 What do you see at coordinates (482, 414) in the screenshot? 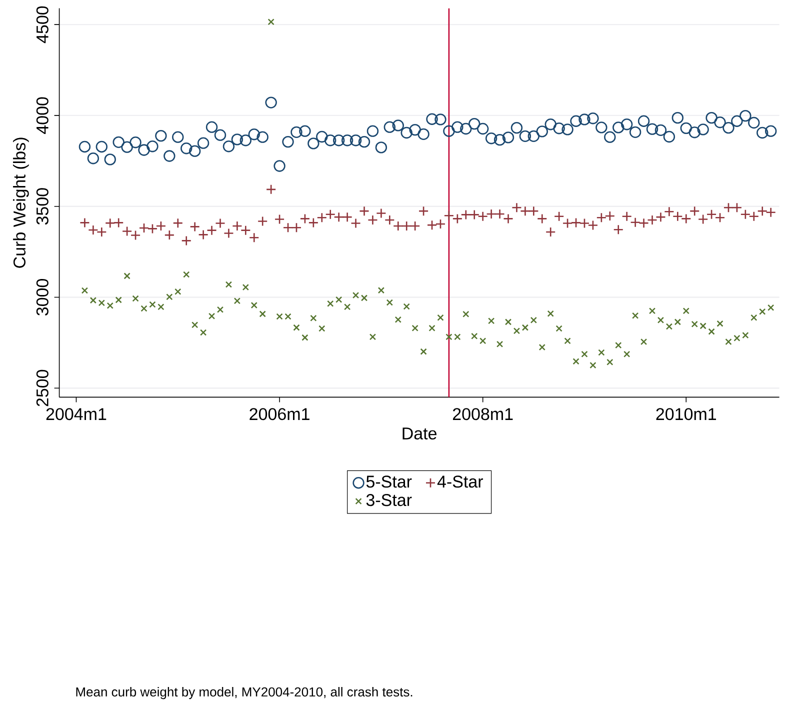
I see `x-tick-label: 2008m1` at bounding box center [482, 414].